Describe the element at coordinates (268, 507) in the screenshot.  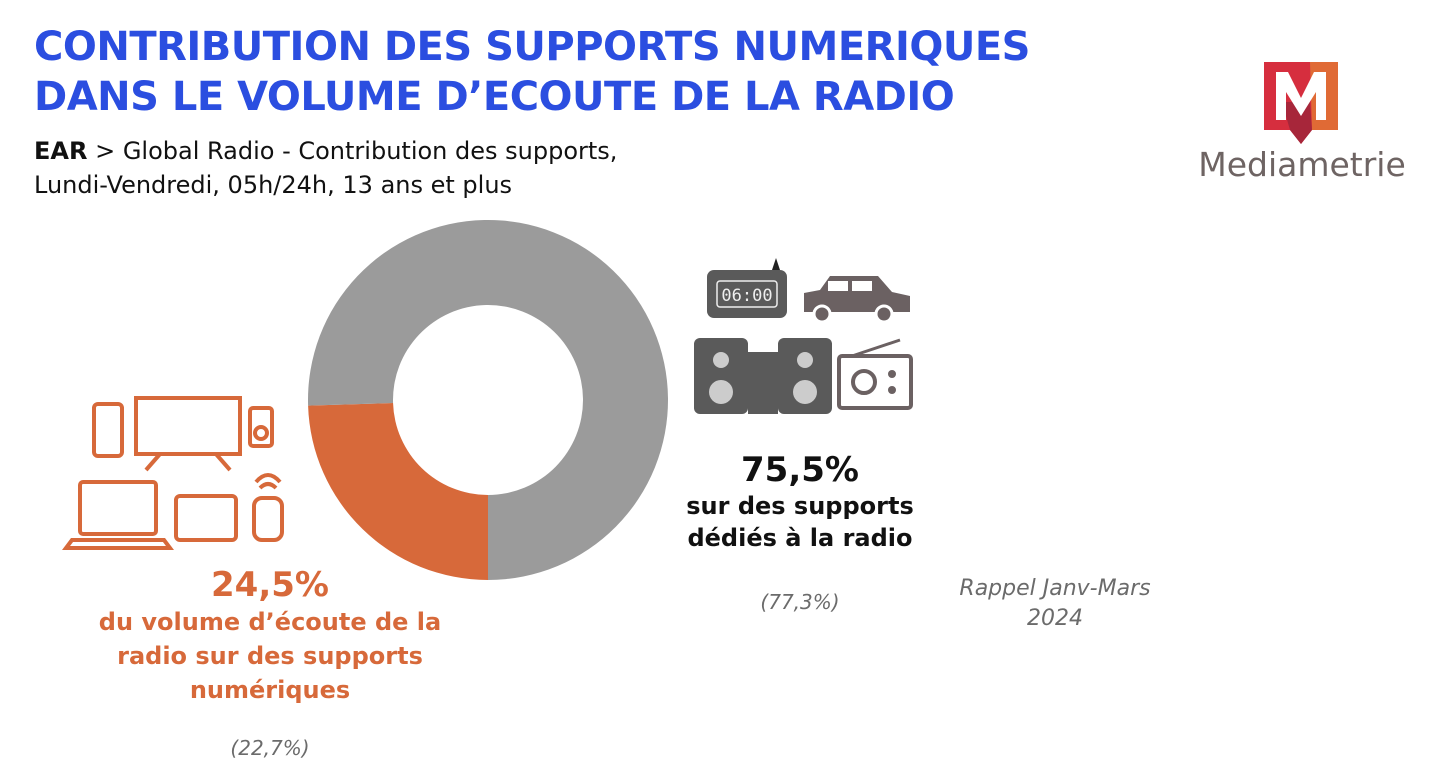
I see `smart-speaker-icon` at that location.